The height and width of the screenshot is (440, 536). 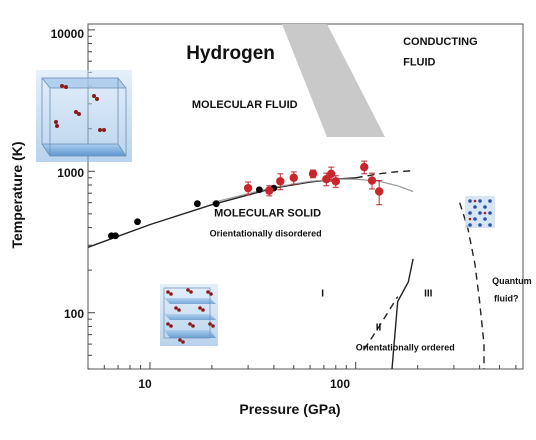 What do you see at coordinates (340, 384) in the screenshot?
I see `x-tick-label: 100` at bounding box center [340, 384].